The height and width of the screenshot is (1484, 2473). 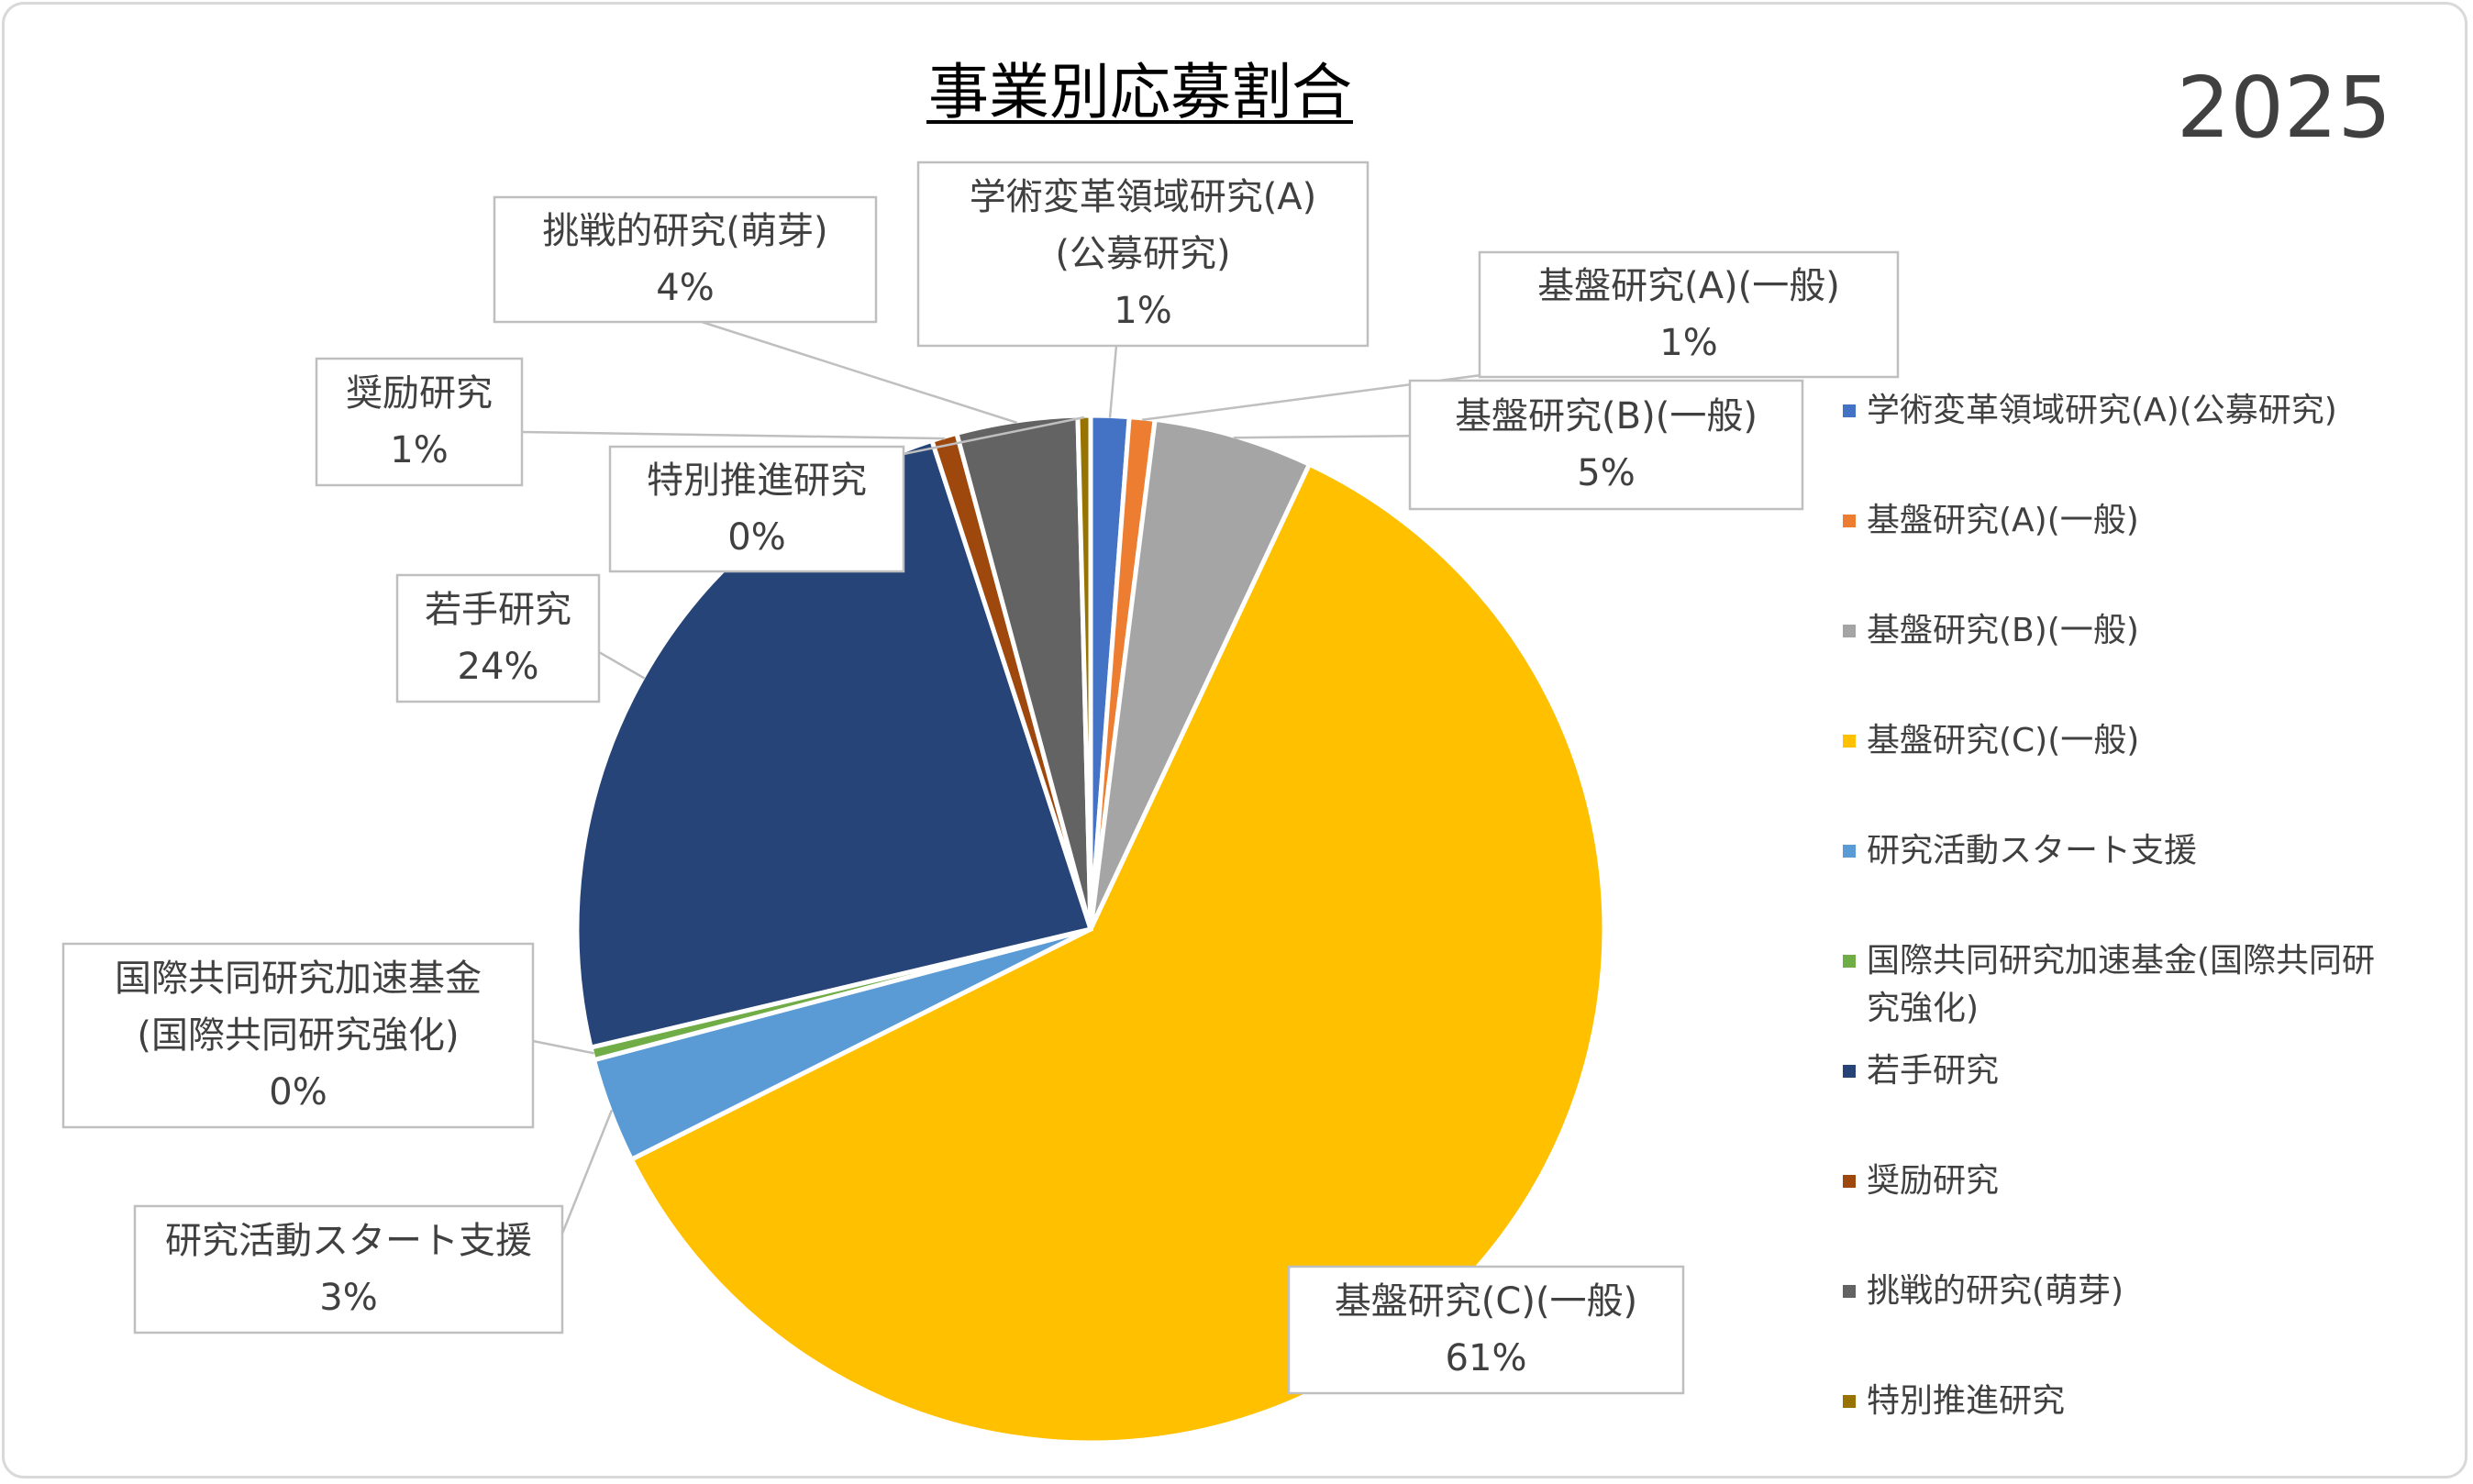 I want to click on legend-item: 基盤研究(C)(一般), so click(x=1991, y=740).